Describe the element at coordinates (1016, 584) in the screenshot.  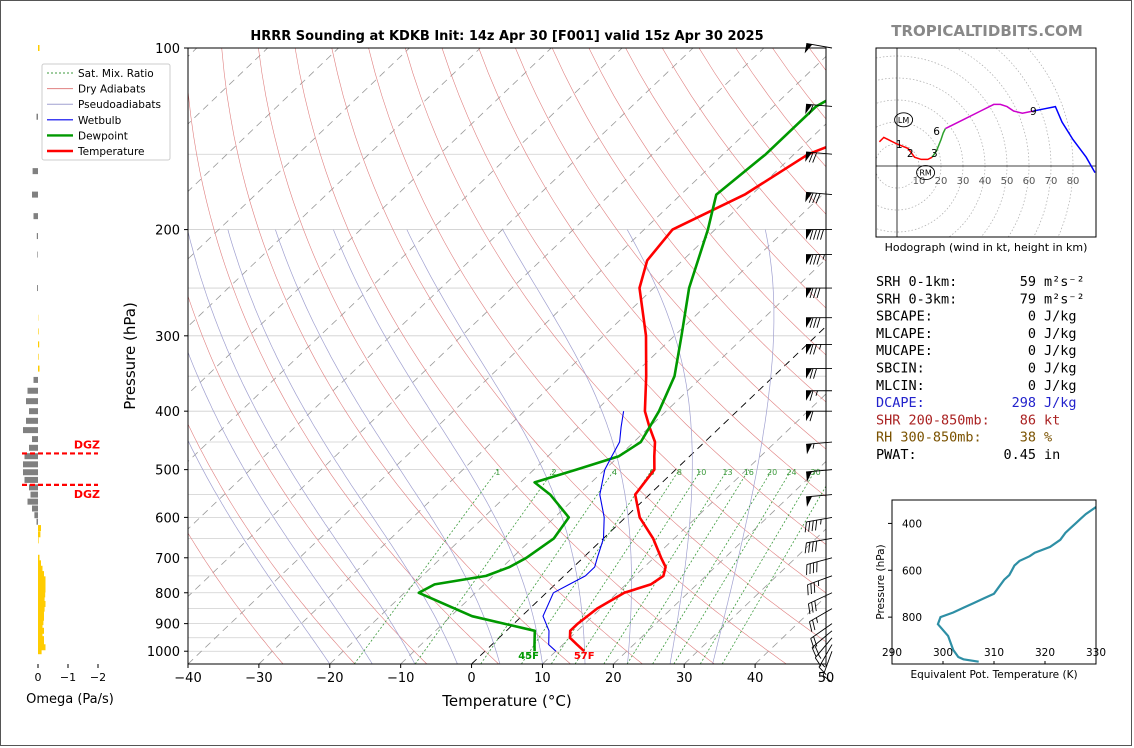
I see `theta-e-line` at that location.